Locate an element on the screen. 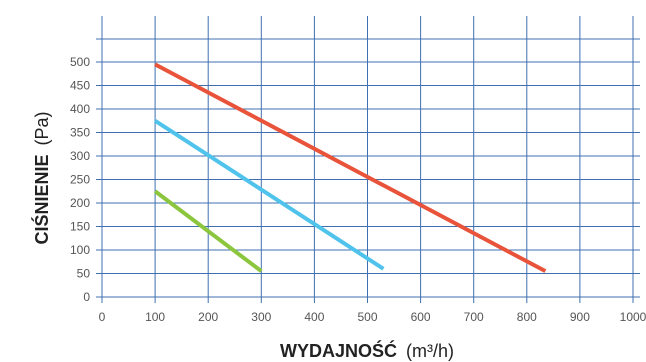 This screenshot has width=646, height=362. y-tick-label: 50 is located at coordinates (84, 274).